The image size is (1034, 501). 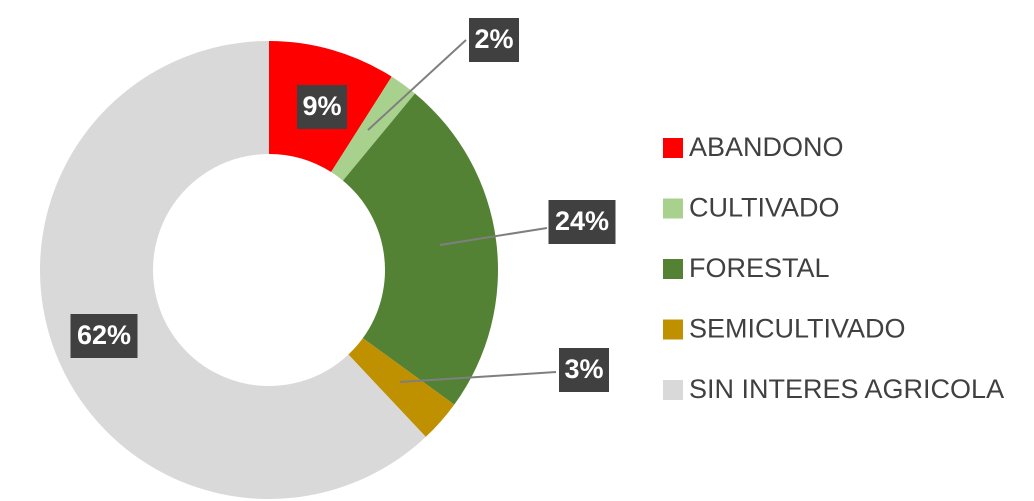 I want to click on legend-label: SIN INTERES AGRICOLA, so click(x=846, y=389).